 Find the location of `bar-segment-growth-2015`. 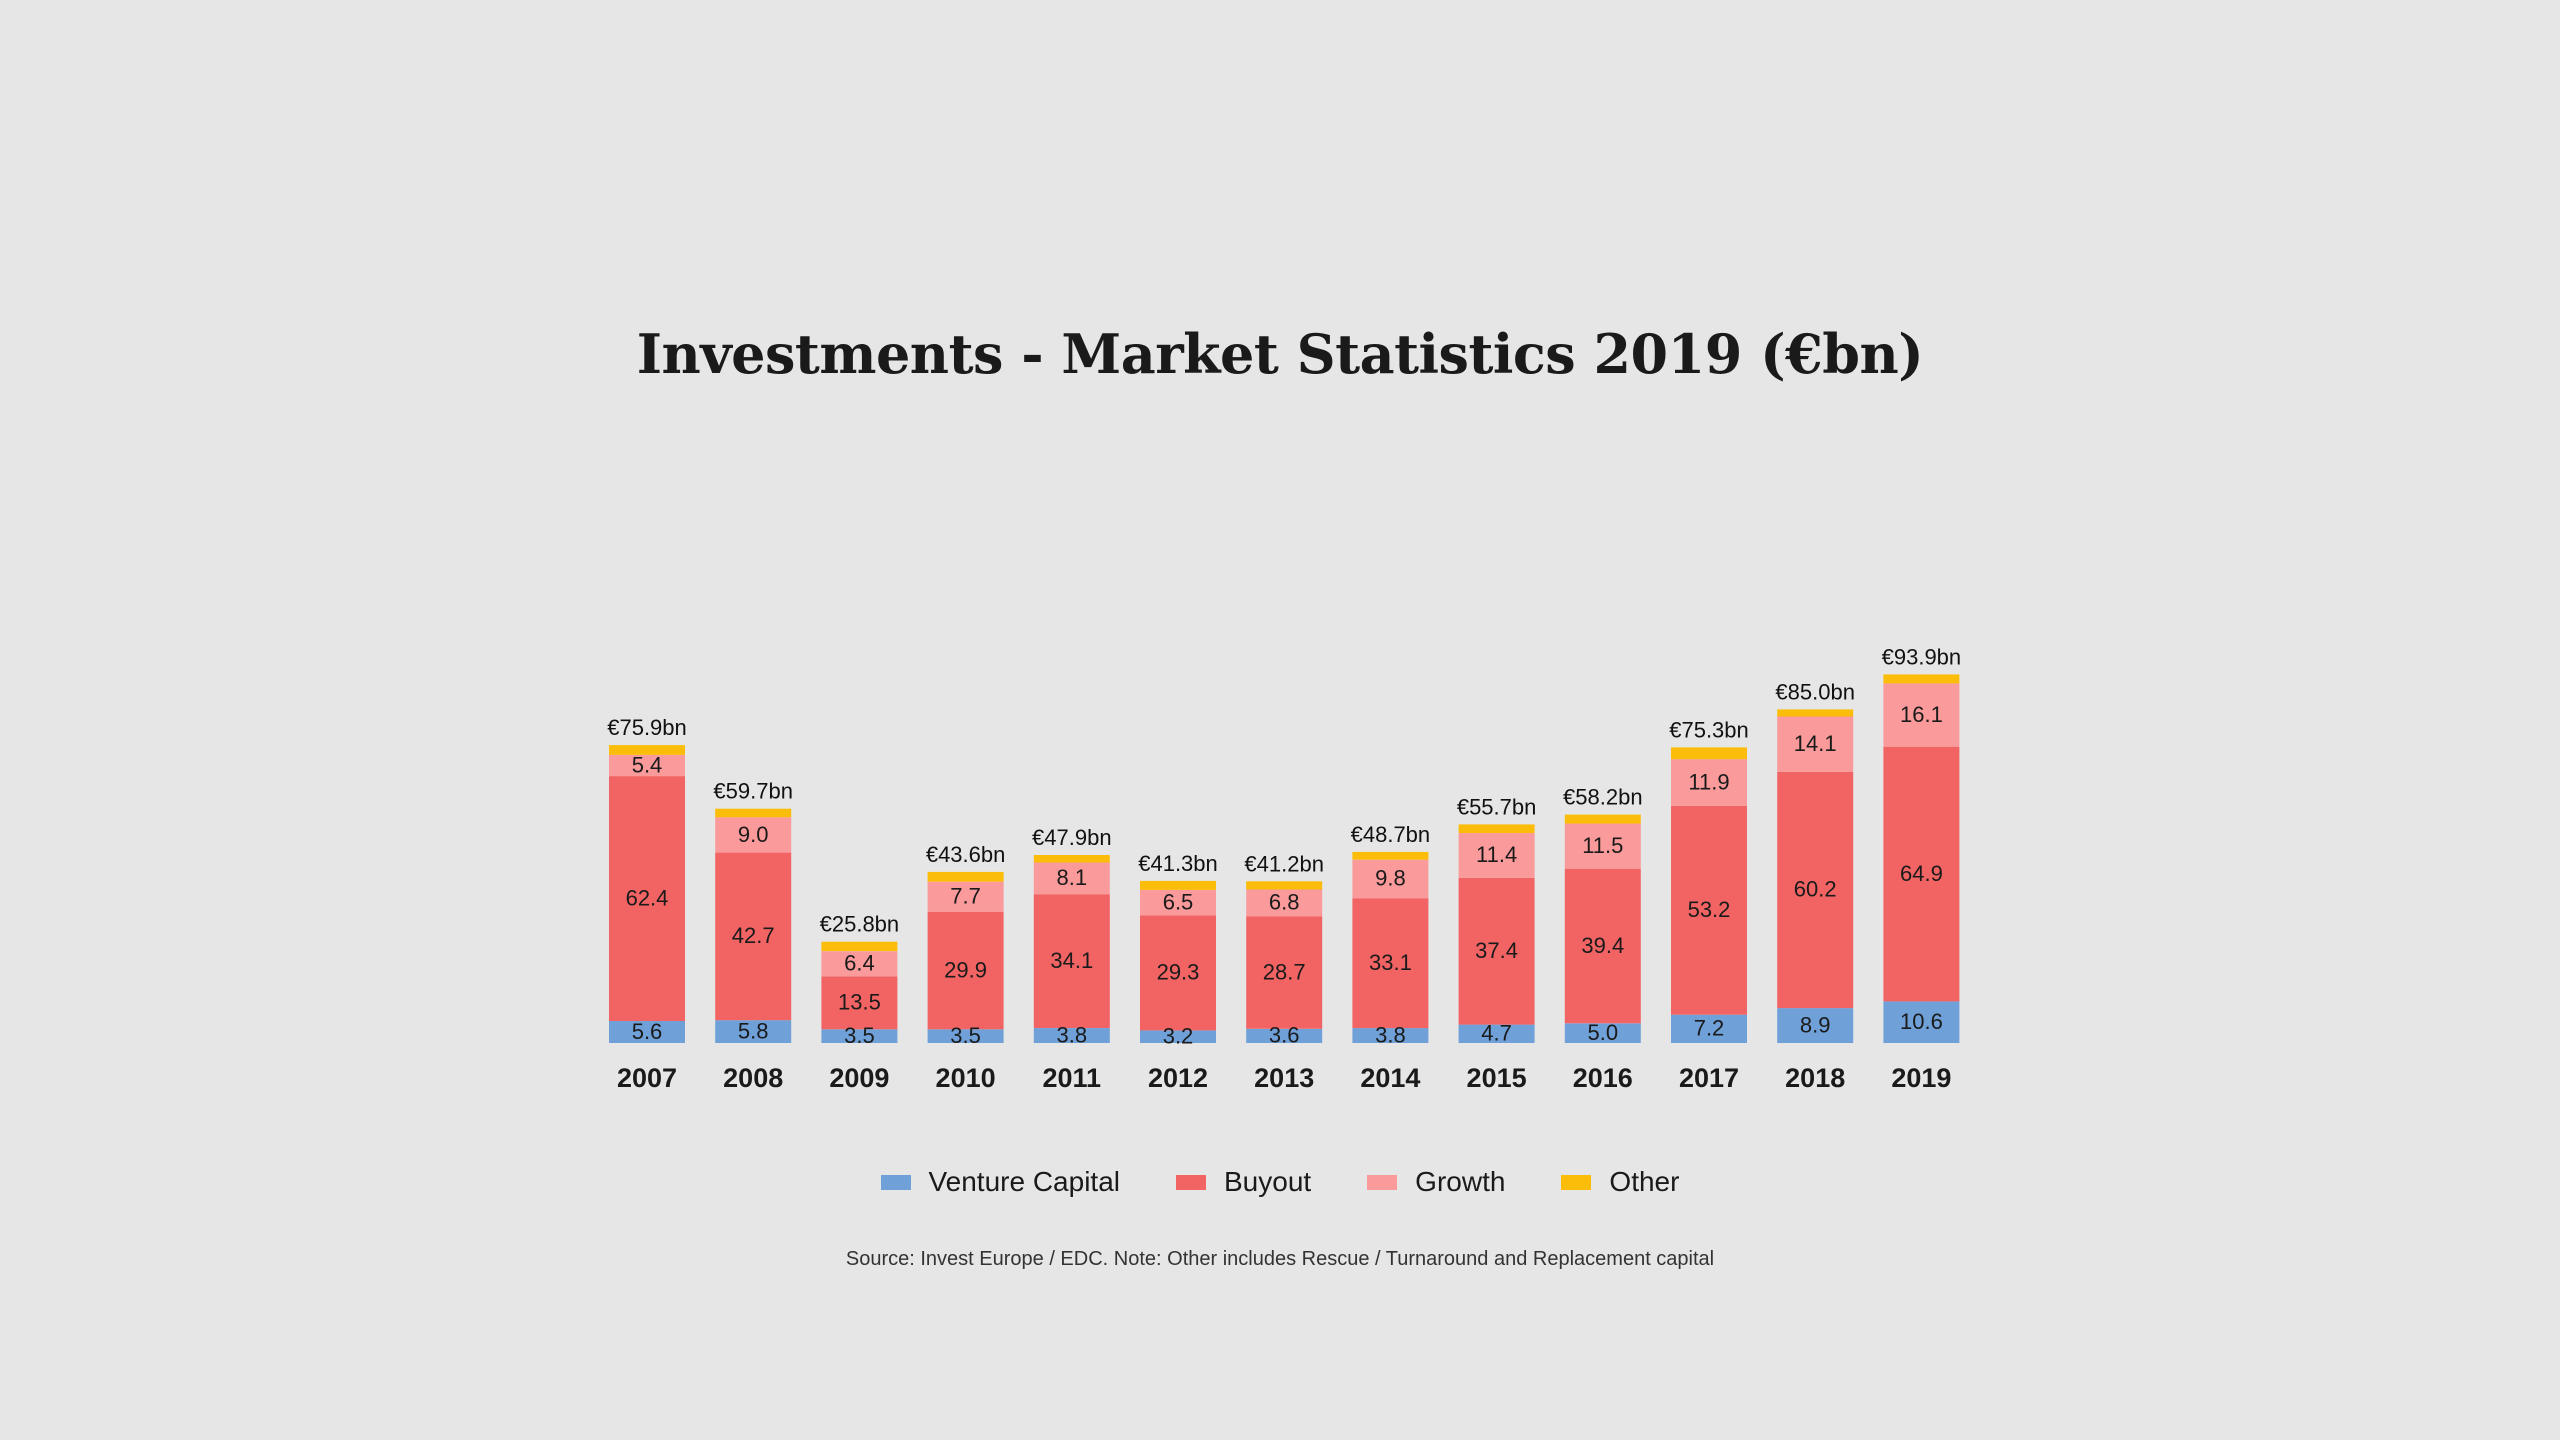

bar-segment-growth-2015 is located at coordinates (1496, 855).